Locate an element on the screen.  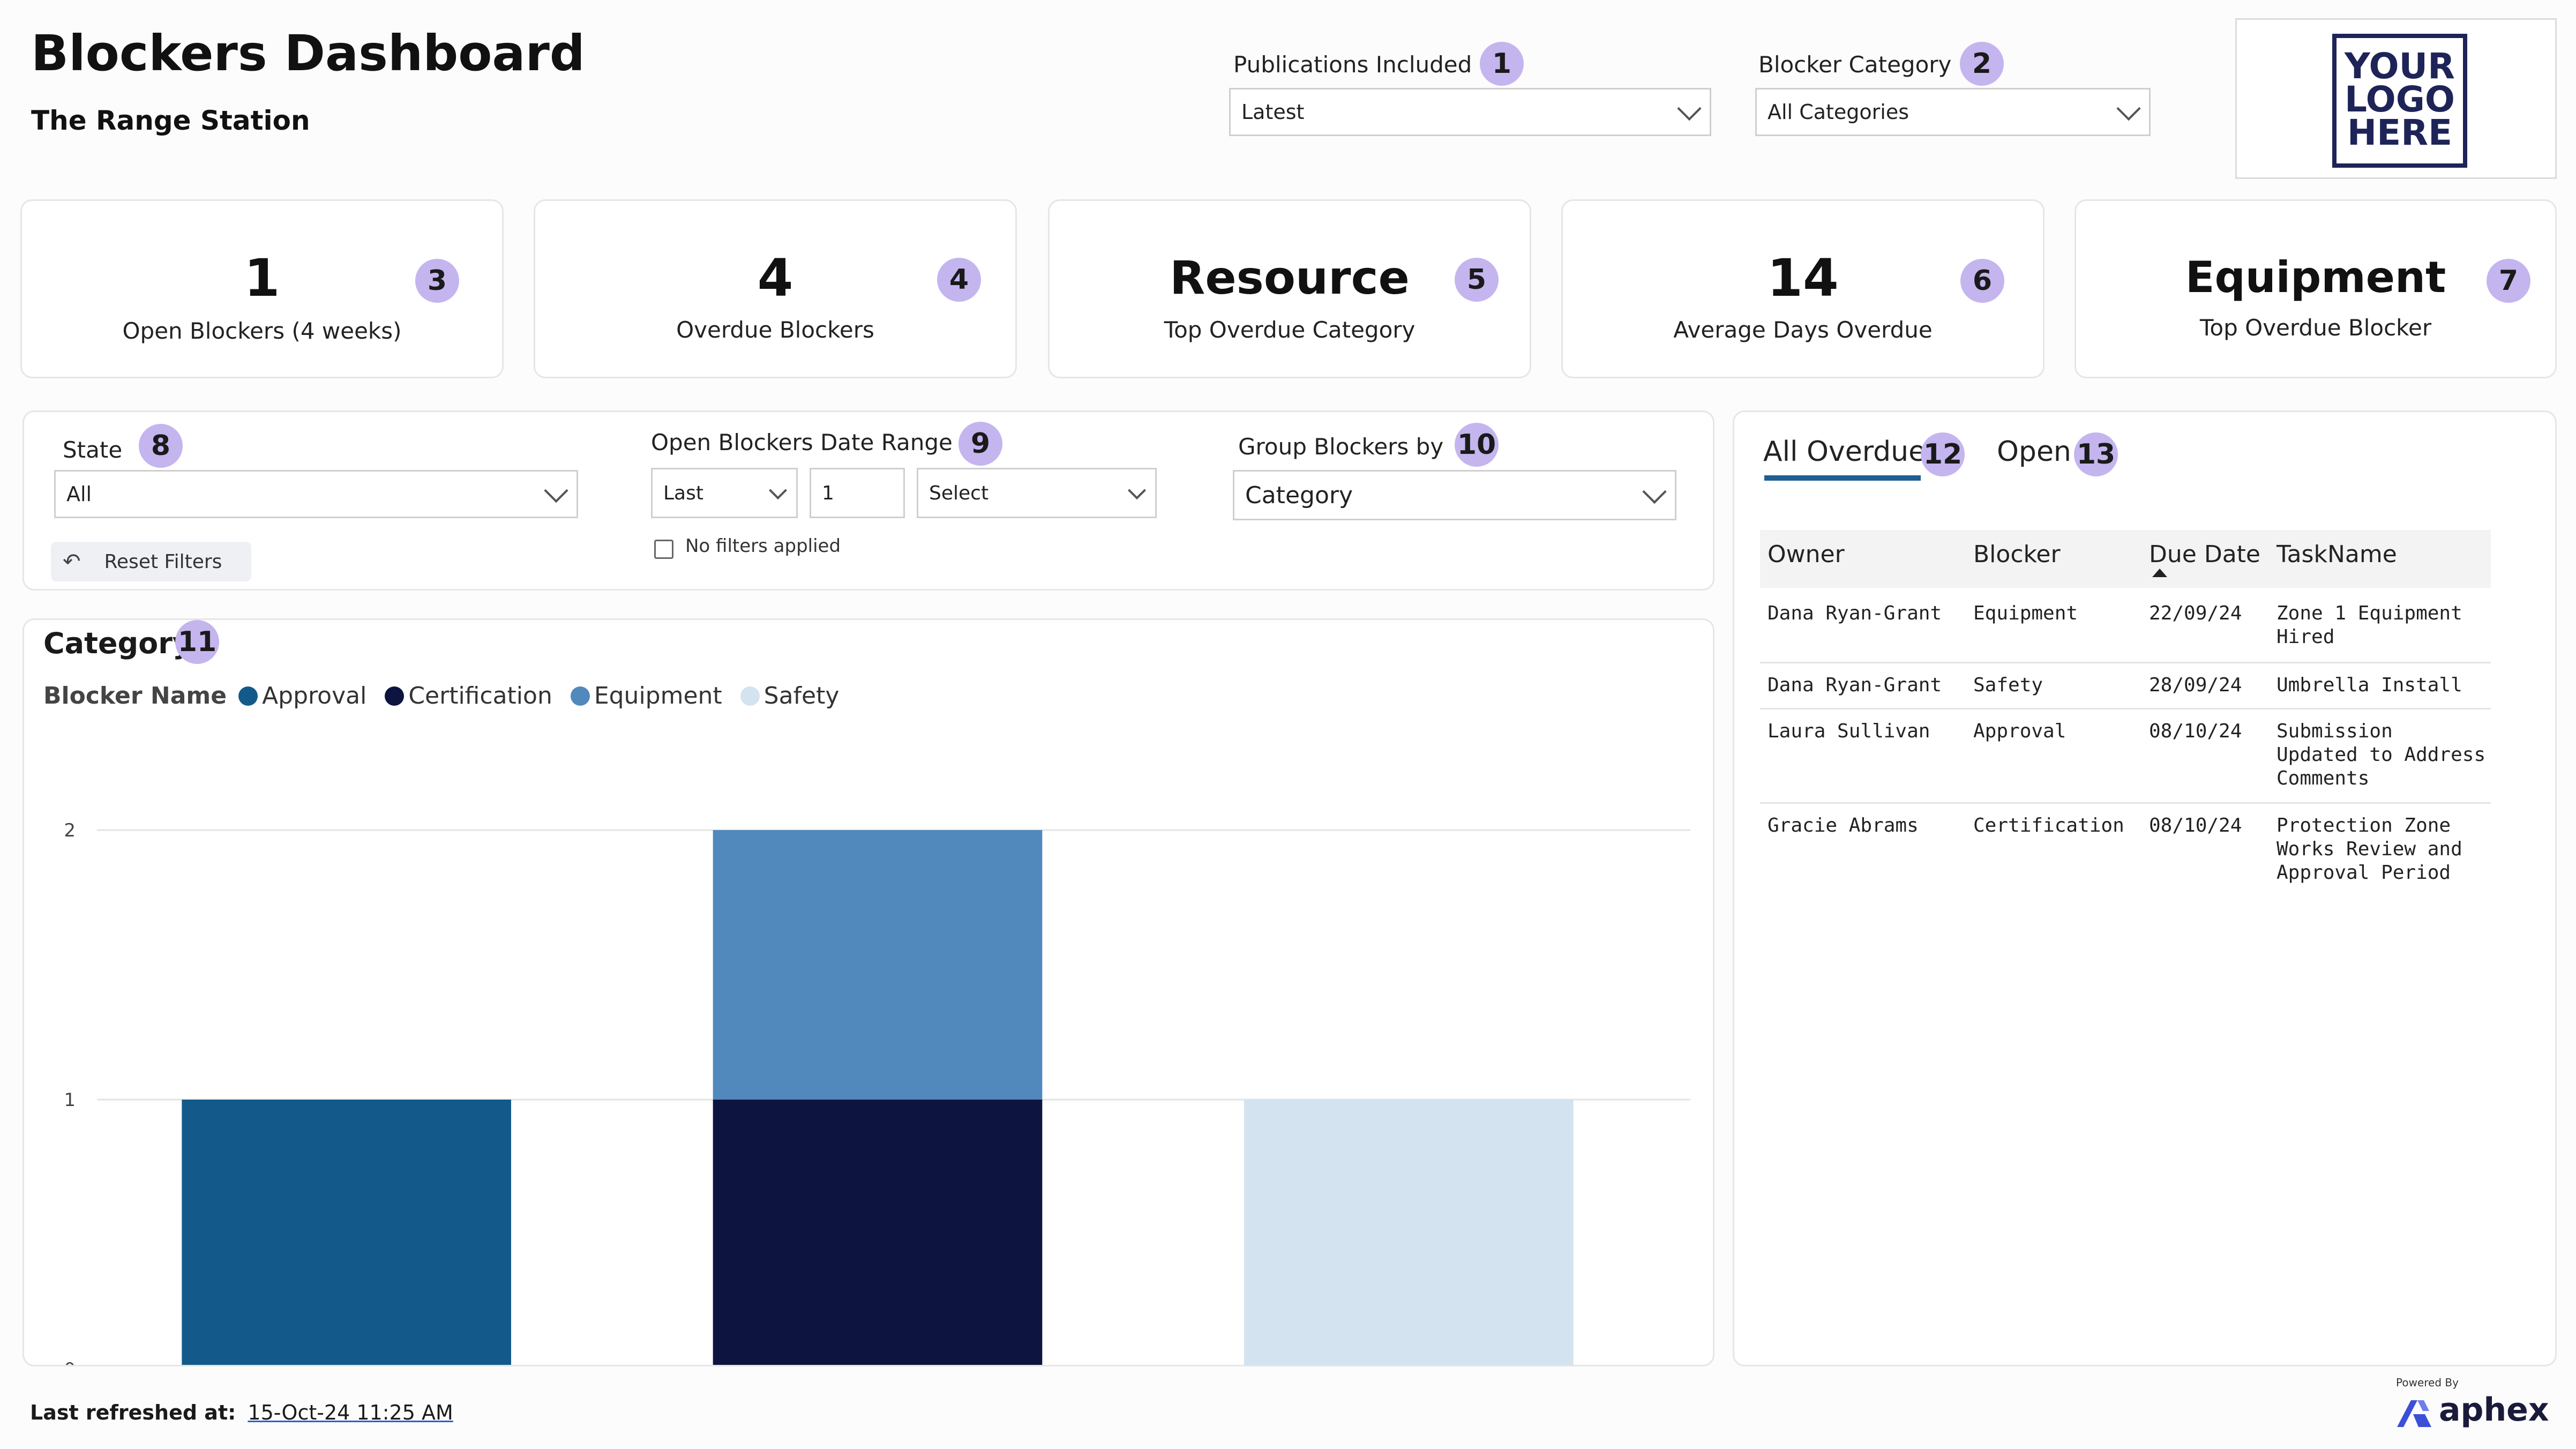
kpi-label: Top Overdue Blocker is located at coordinates (2315, 328).